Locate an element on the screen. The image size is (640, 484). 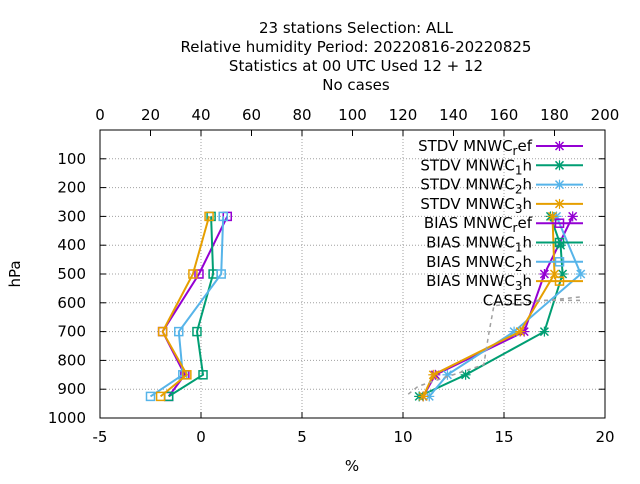
legend-label: BIAS MNWC3h is located at coordinates (479, 282).